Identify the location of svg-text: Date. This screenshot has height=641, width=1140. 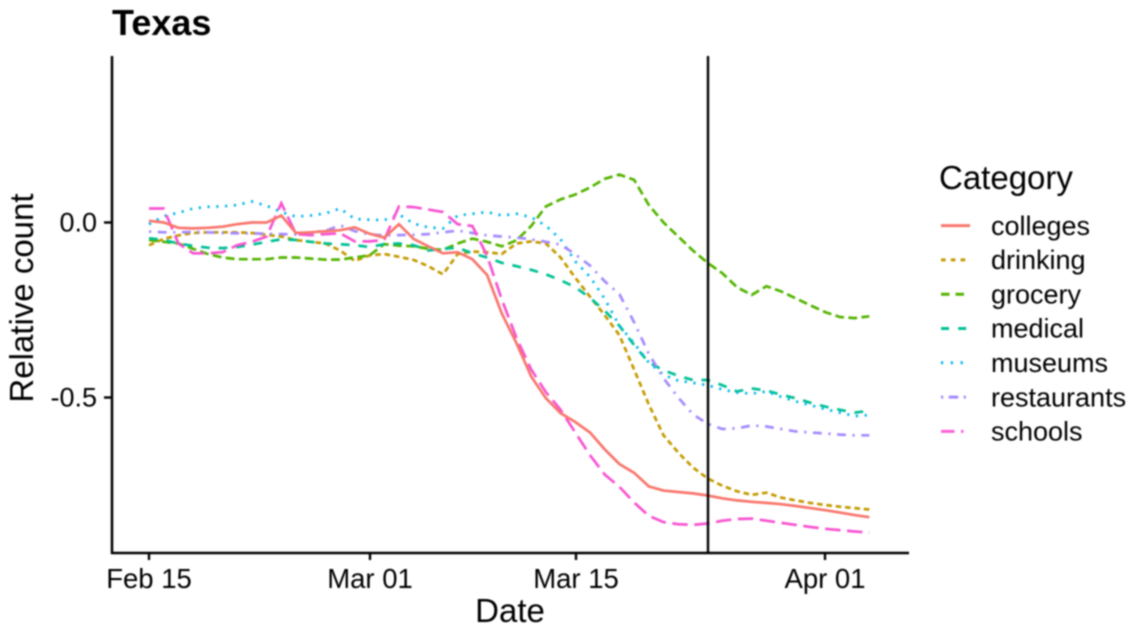
(510, 610).